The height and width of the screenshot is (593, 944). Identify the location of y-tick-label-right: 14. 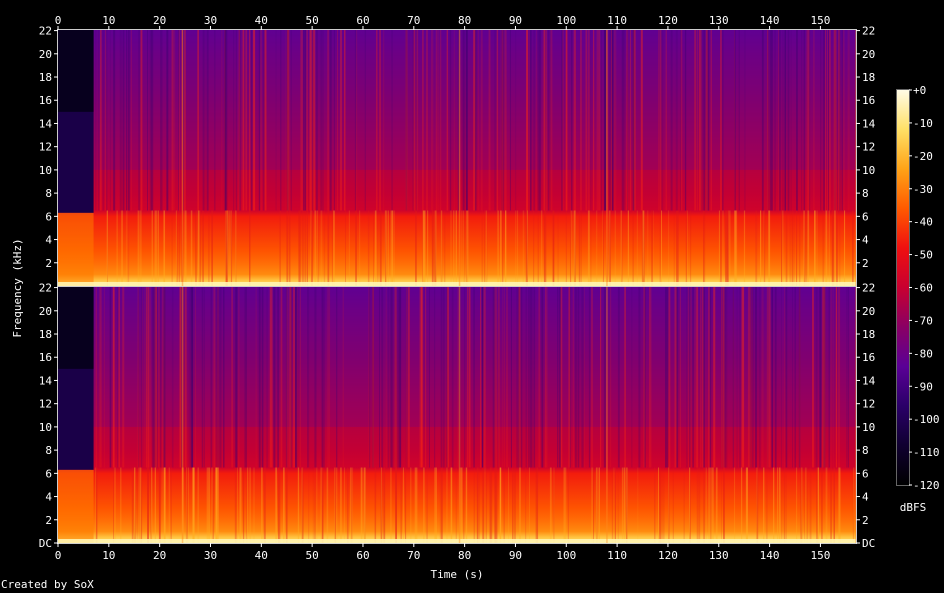
(869, 123).